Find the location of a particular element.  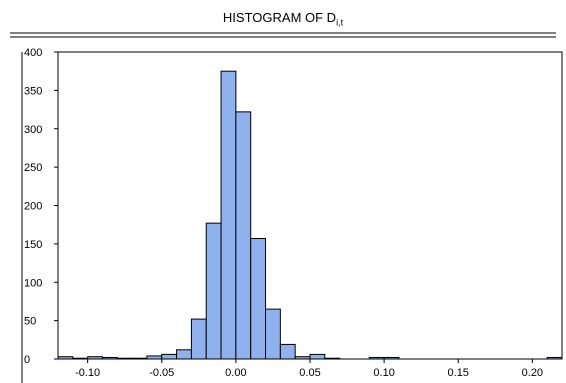

y-tick-label: 200 is located at coordinates (33, 207).